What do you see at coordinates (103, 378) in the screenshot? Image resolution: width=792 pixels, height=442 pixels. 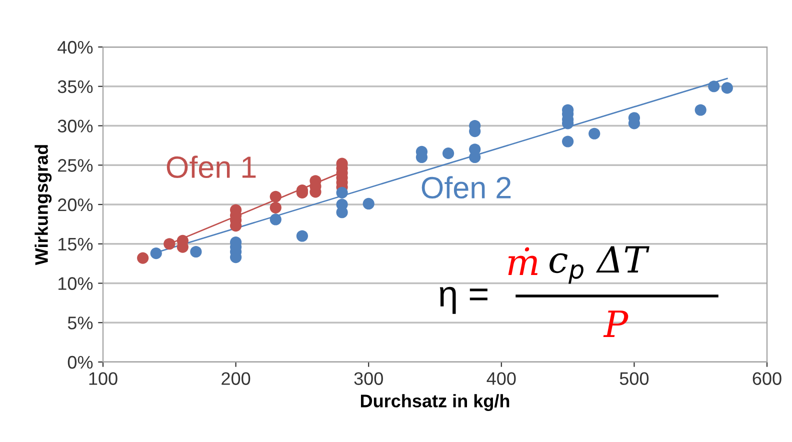 I see `x-tick-label: 100` at bounding box center [103, 378].